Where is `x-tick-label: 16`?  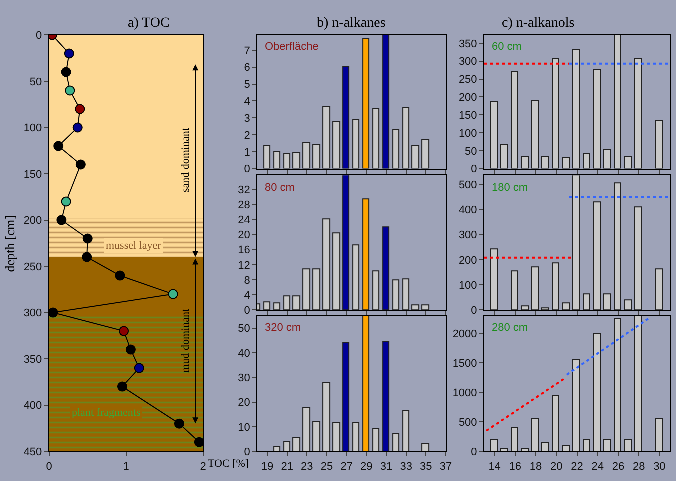 x-tick-label: 16 is located at coordinates (515, 466).